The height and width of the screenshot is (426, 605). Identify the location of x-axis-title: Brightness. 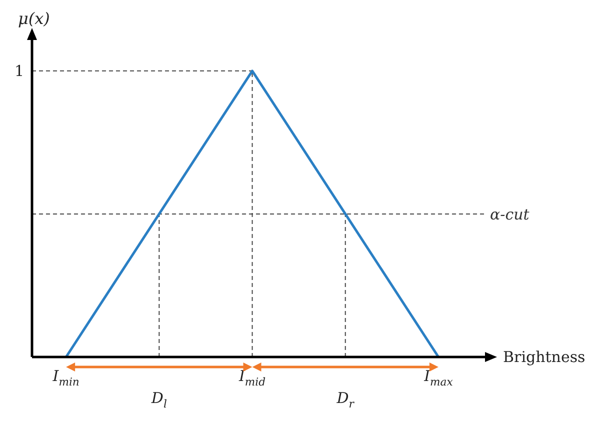
(544, 357).